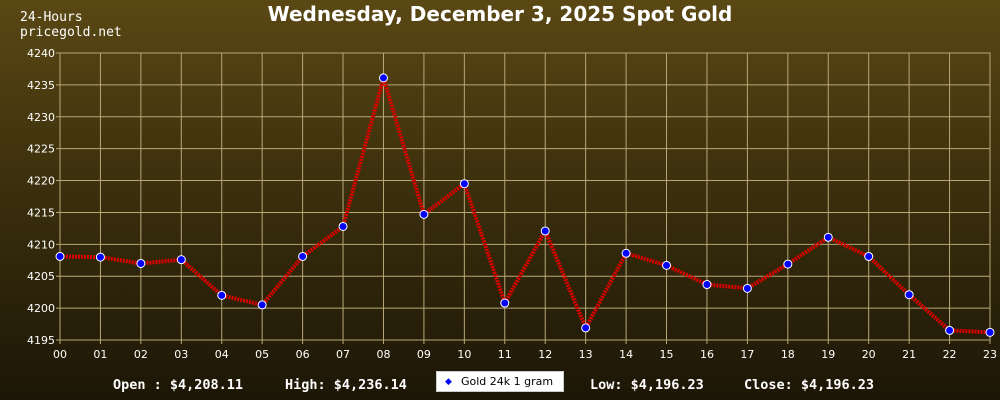  I want to click on x-tick-label: 11, so click(505, 354).